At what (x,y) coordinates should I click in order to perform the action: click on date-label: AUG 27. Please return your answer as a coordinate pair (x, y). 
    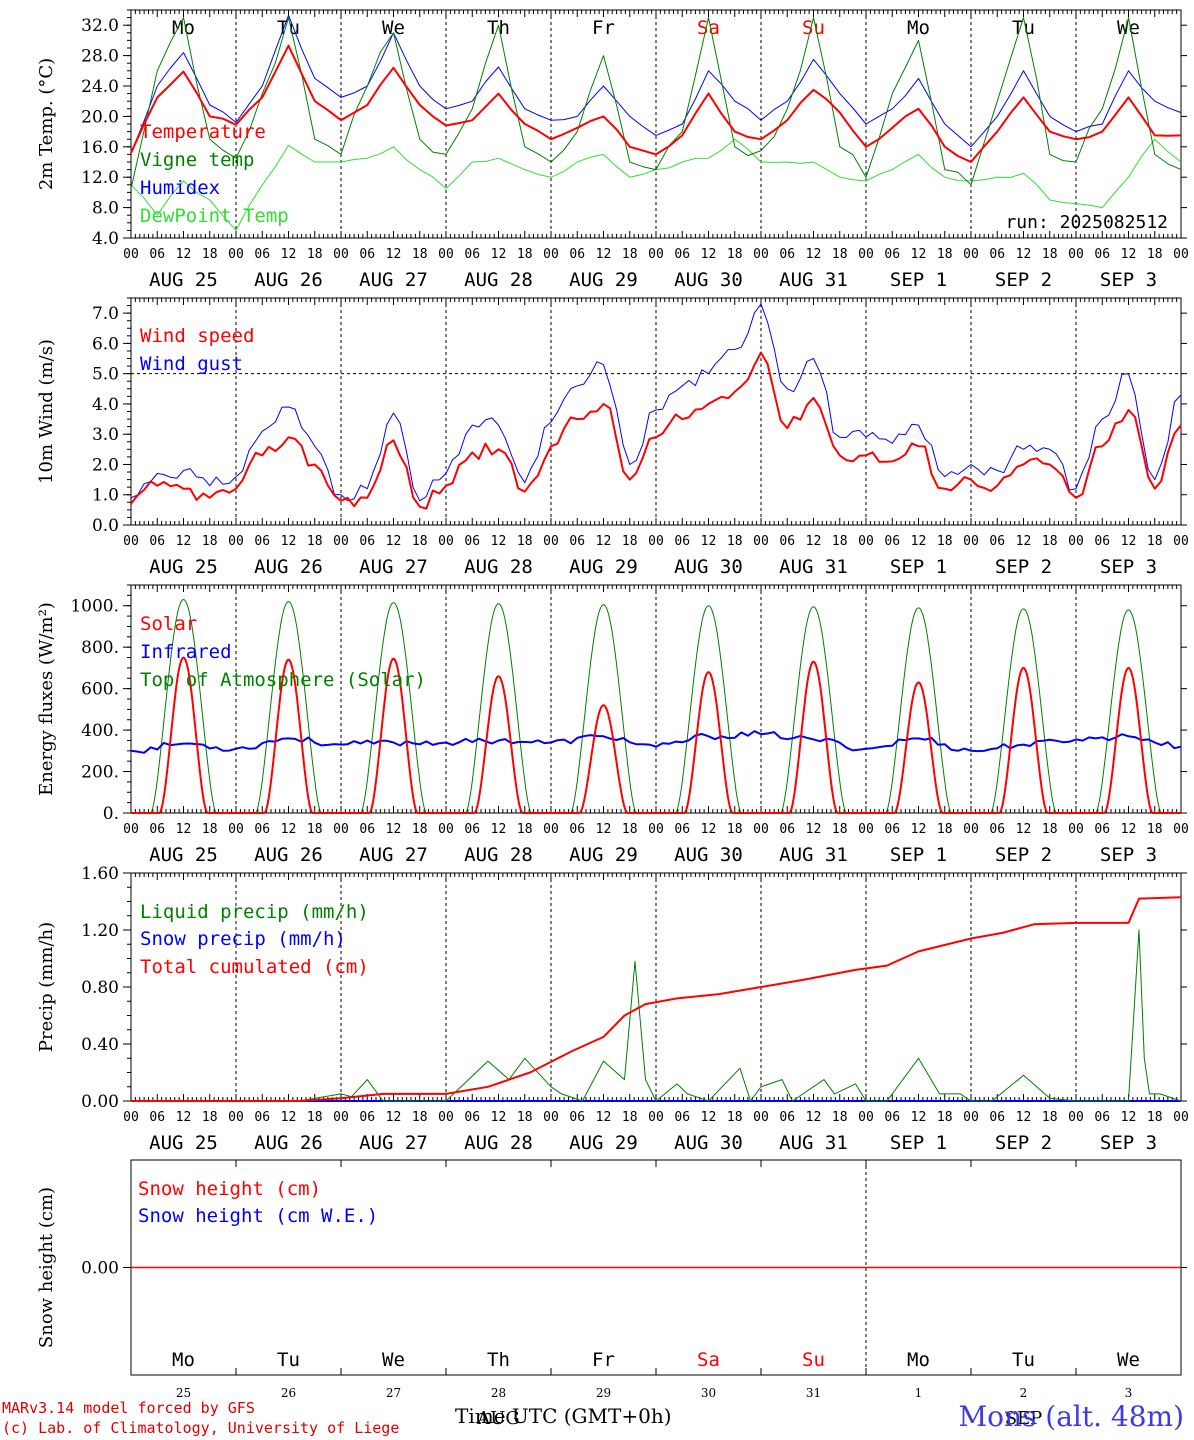
    Looking at the image, I should click on (393, 280).